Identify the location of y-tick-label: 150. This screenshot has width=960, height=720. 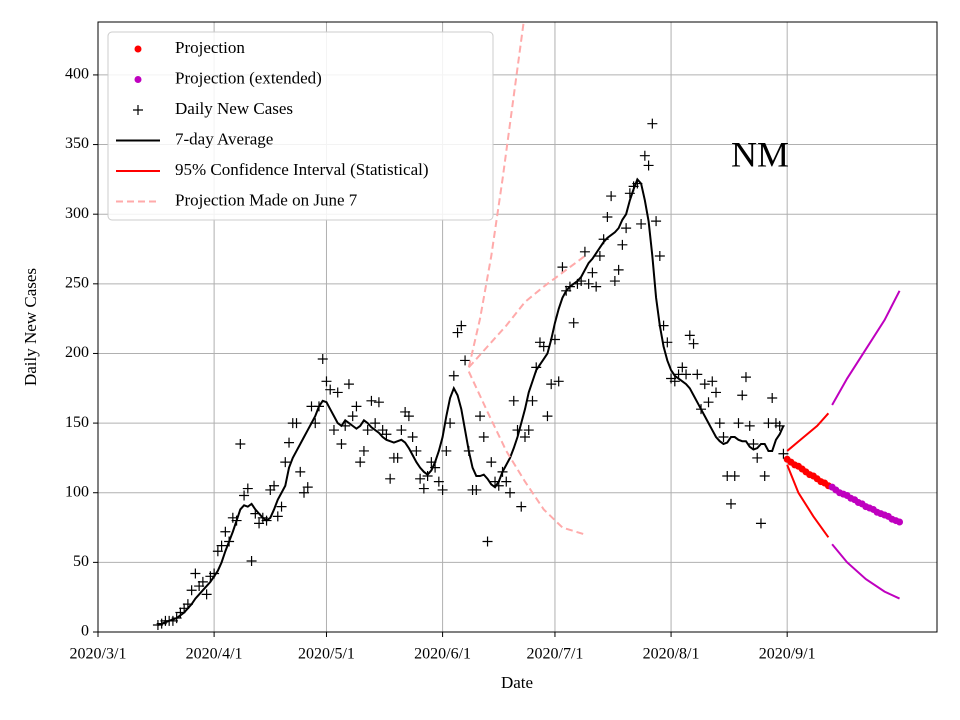
(77, 422).